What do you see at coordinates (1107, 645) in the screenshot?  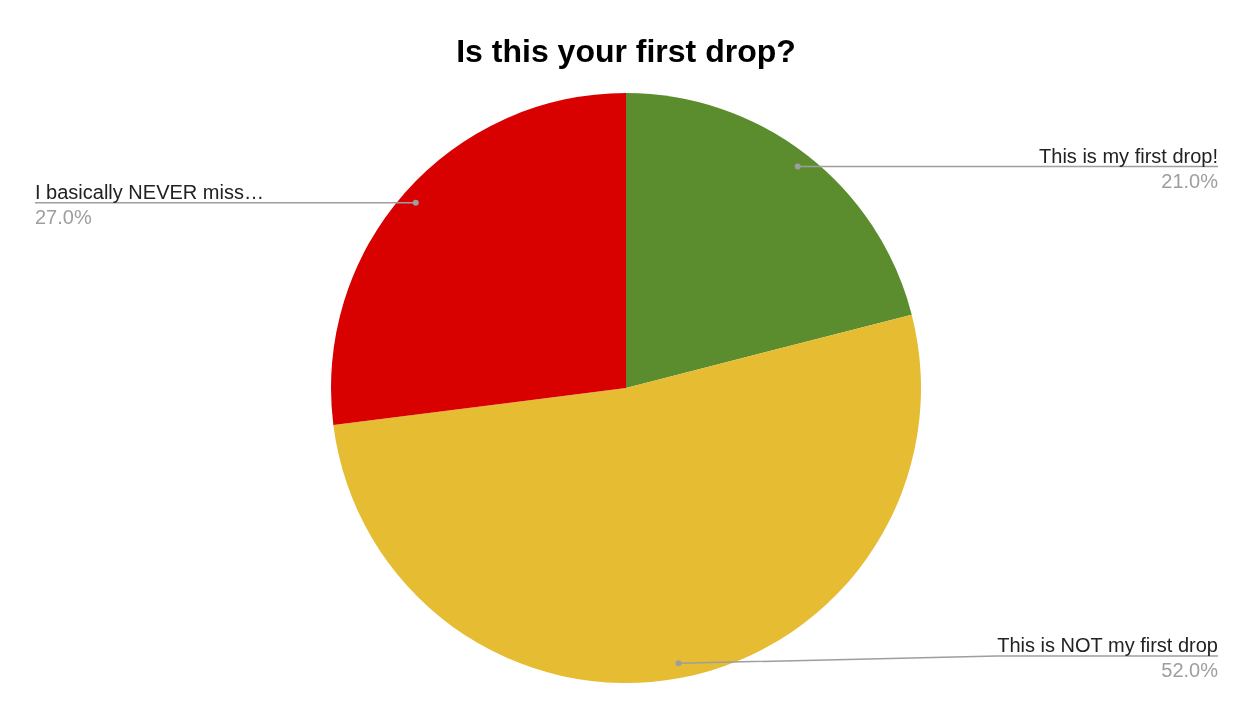 I see `slice-label: This is NOT my first drop` at bounding box center [1107, 645].